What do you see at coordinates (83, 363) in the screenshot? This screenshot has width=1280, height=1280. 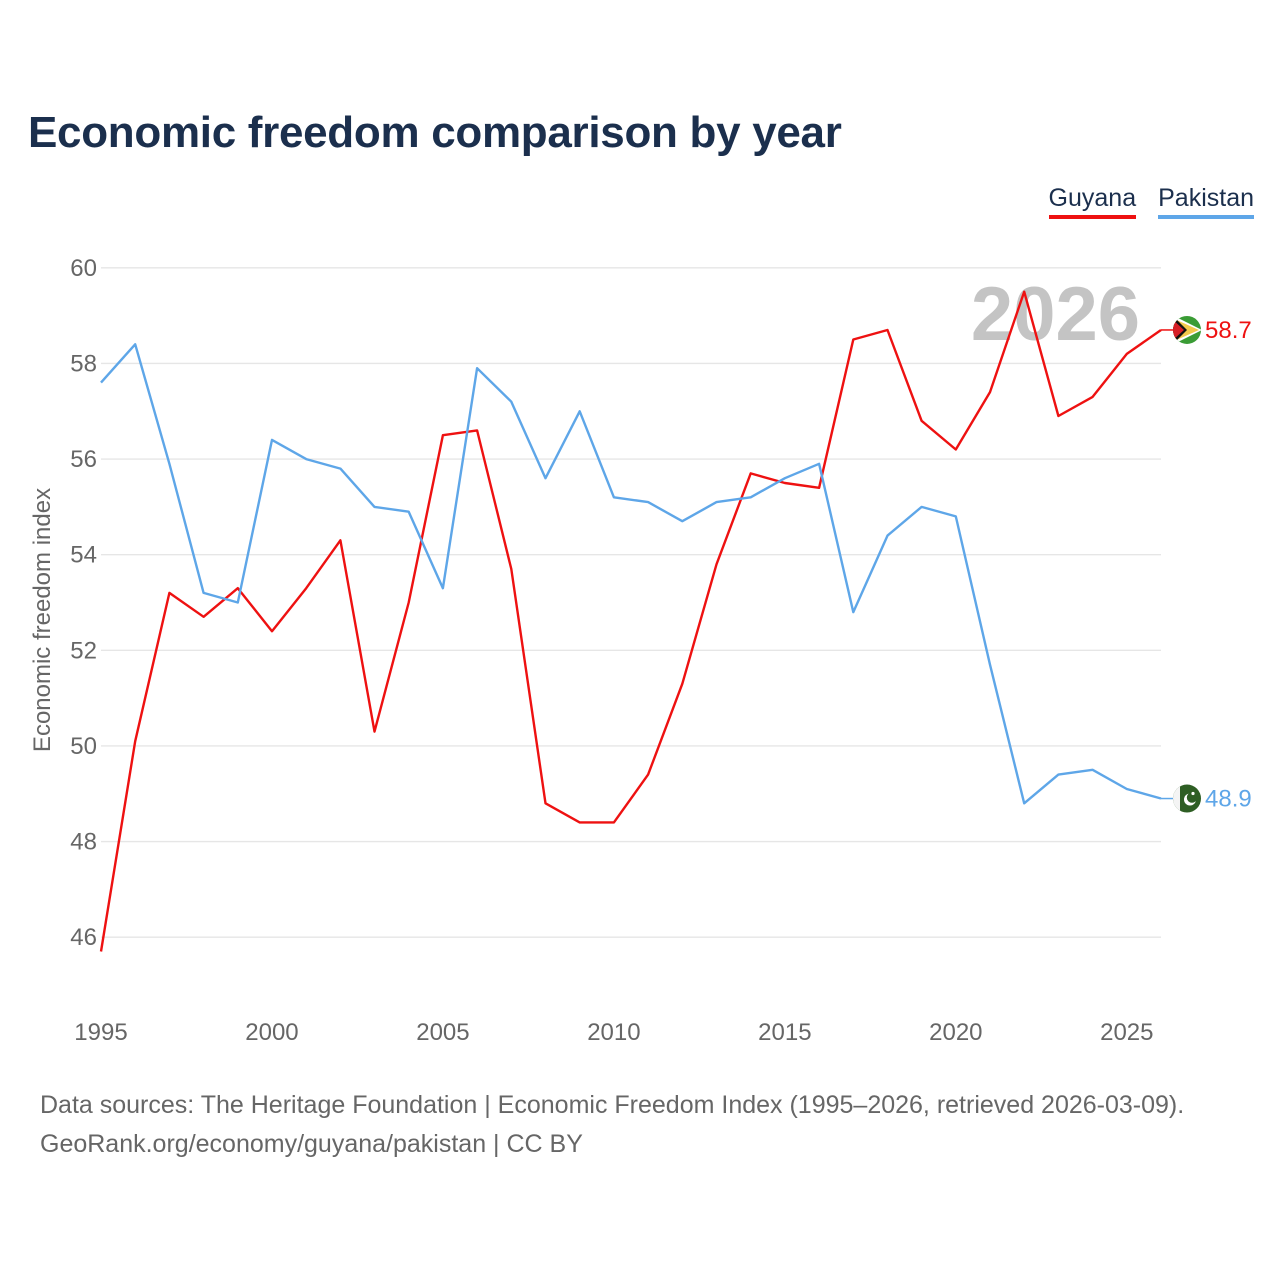 I see `y-tick-label: 58` at bounding box center [83, 363].